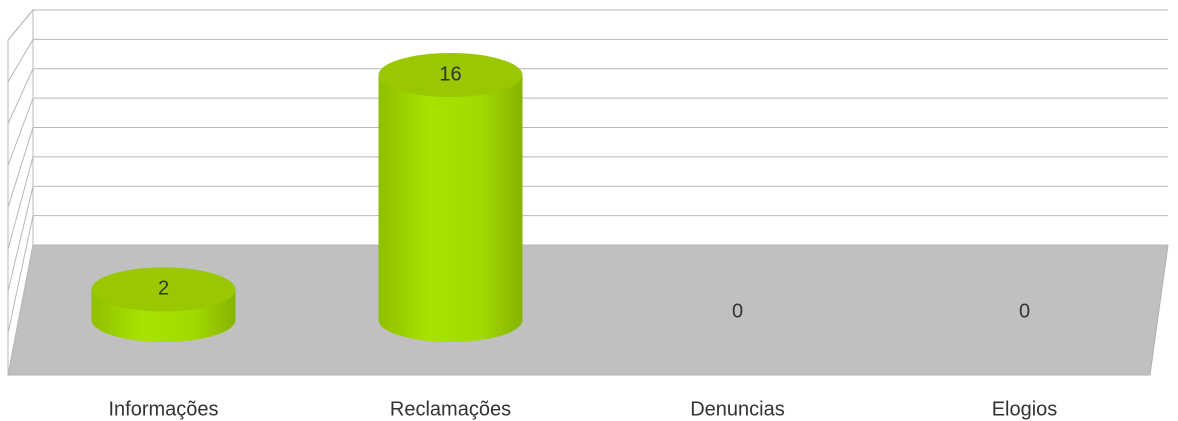  What do you see at coordinates (737, 409) in the screenshot?
I see `x-tick-label: Denuncias` at bounding box center [737, 409].